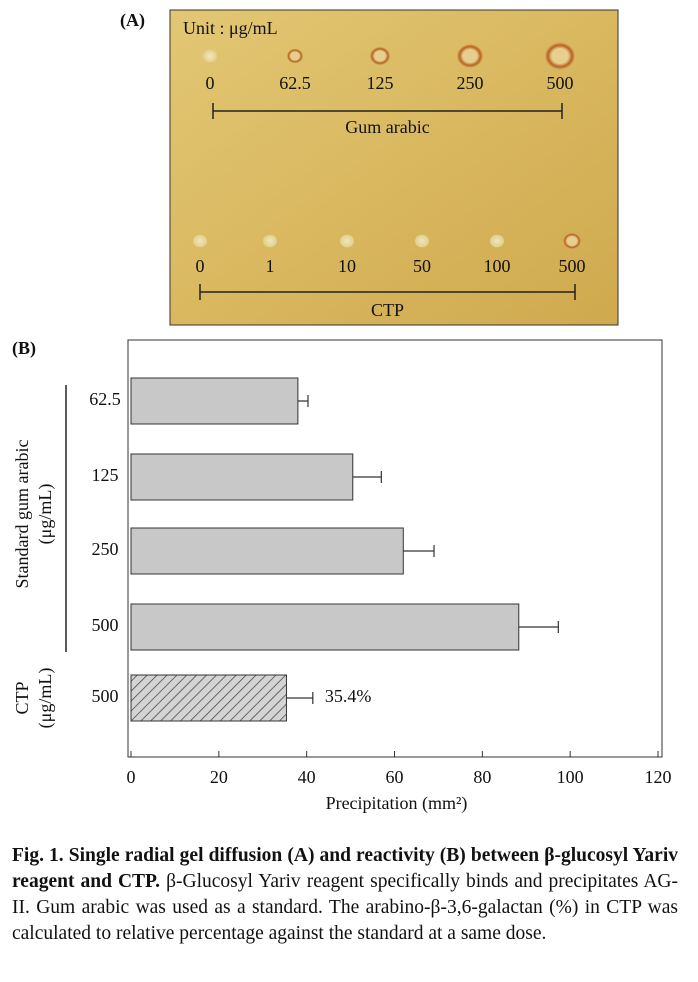 The height and width of the screenshot is (982, 698). What do you see at coordinates (22, 697) in the screenshot?
I see `group-label: CTP` at bounding box center [22, 697].